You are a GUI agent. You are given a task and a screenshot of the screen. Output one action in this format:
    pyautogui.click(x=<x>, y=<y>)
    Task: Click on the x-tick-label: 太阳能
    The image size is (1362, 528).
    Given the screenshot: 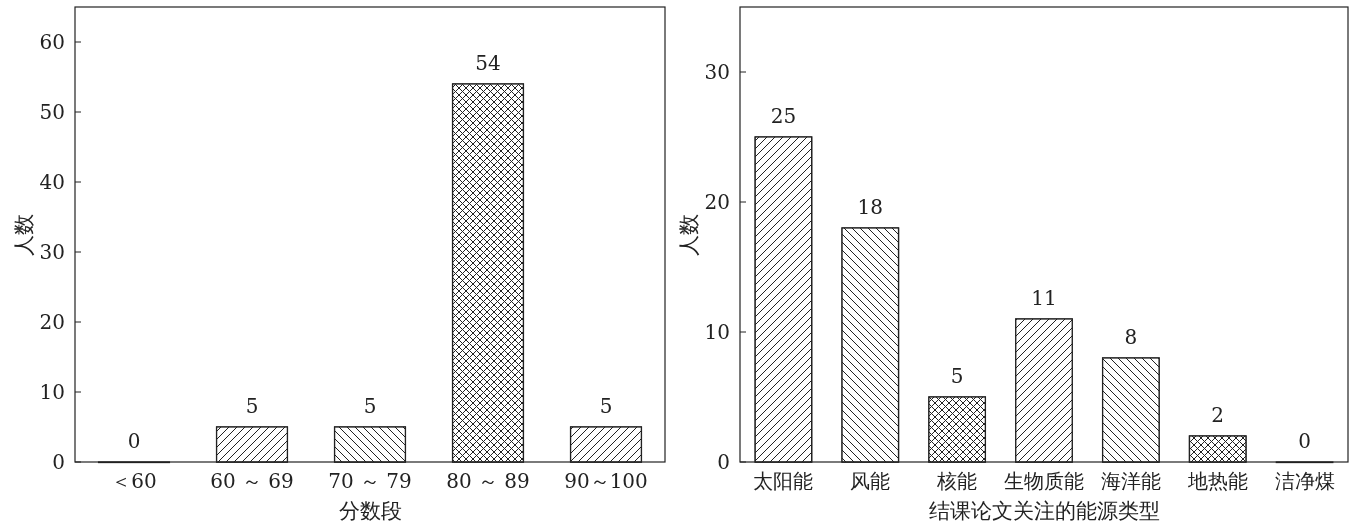 What is the action you would take?
    pyautogui.click(x=783, y=481)
    